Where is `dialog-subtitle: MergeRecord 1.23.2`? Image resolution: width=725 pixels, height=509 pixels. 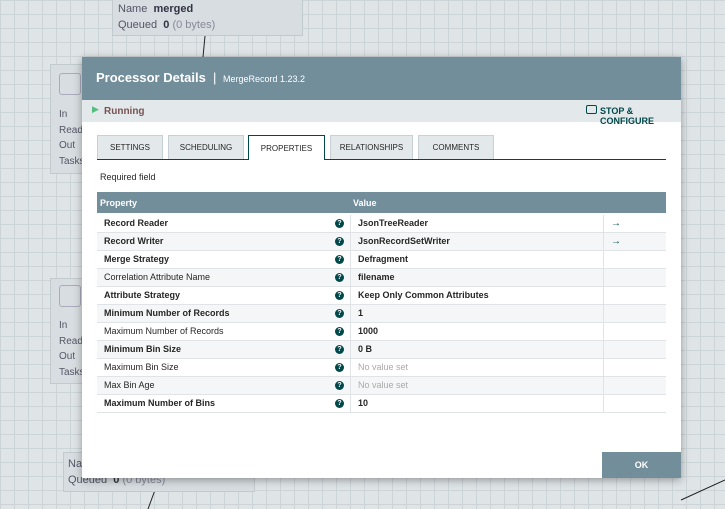 dialog-subtitle: MergeRecord 1.23.2 is located at coordinates (264, 79).